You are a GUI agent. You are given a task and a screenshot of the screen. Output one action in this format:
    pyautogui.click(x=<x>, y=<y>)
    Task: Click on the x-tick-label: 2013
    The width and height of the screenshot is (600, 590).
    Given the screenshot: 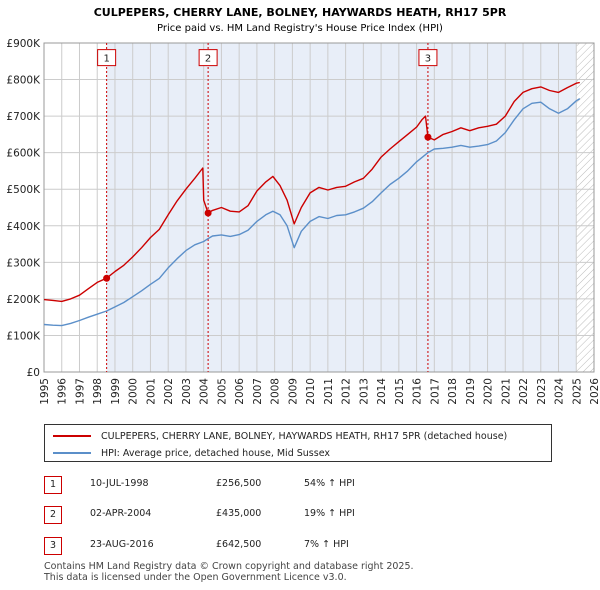 What is the action you would take?
    pyautogui.click(x=364, y=391)
    